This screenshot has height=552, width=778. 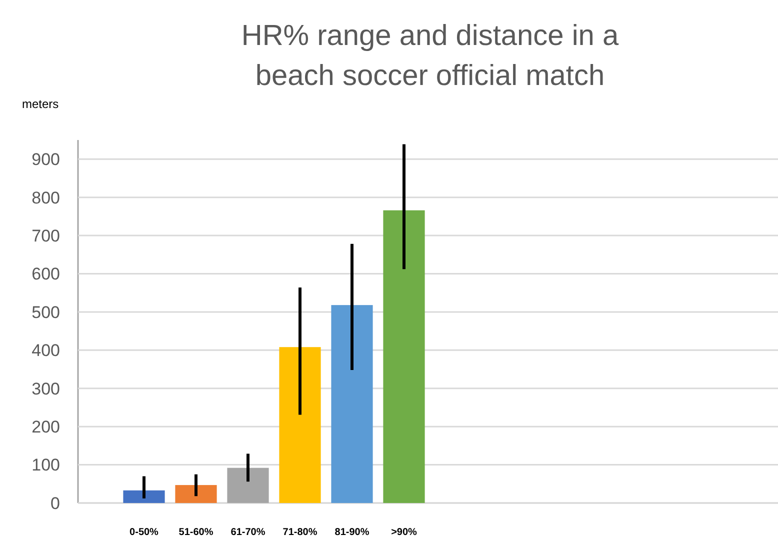 I want to click on x-tick-label: >90%, so click(x=404, y=532).